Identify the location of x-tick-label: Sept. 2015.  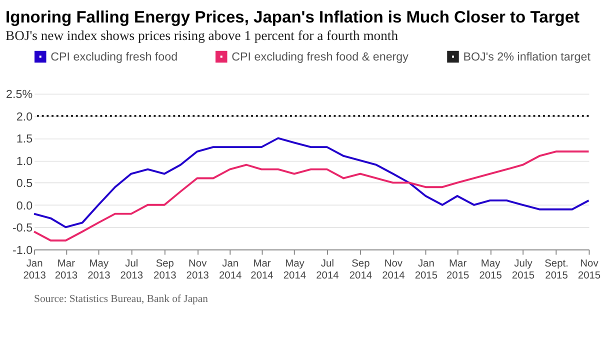
(556, 270).